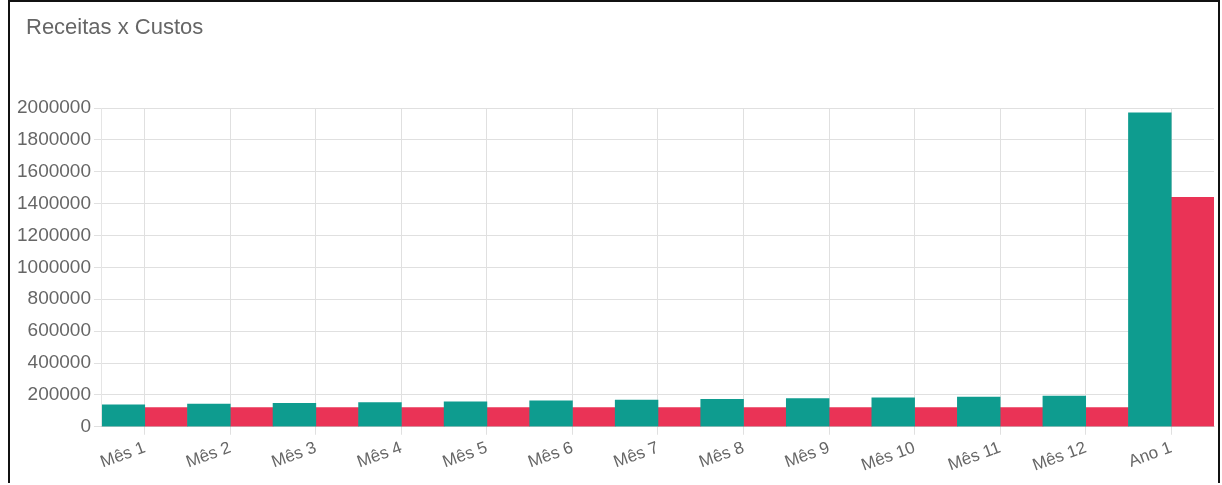 The width and height of the screenshot is (1222, 485). What do you see at coordinates (54, 139) in the screenshot?
I see `y-tick-label: 1800000` at bounding box center [54, 139].